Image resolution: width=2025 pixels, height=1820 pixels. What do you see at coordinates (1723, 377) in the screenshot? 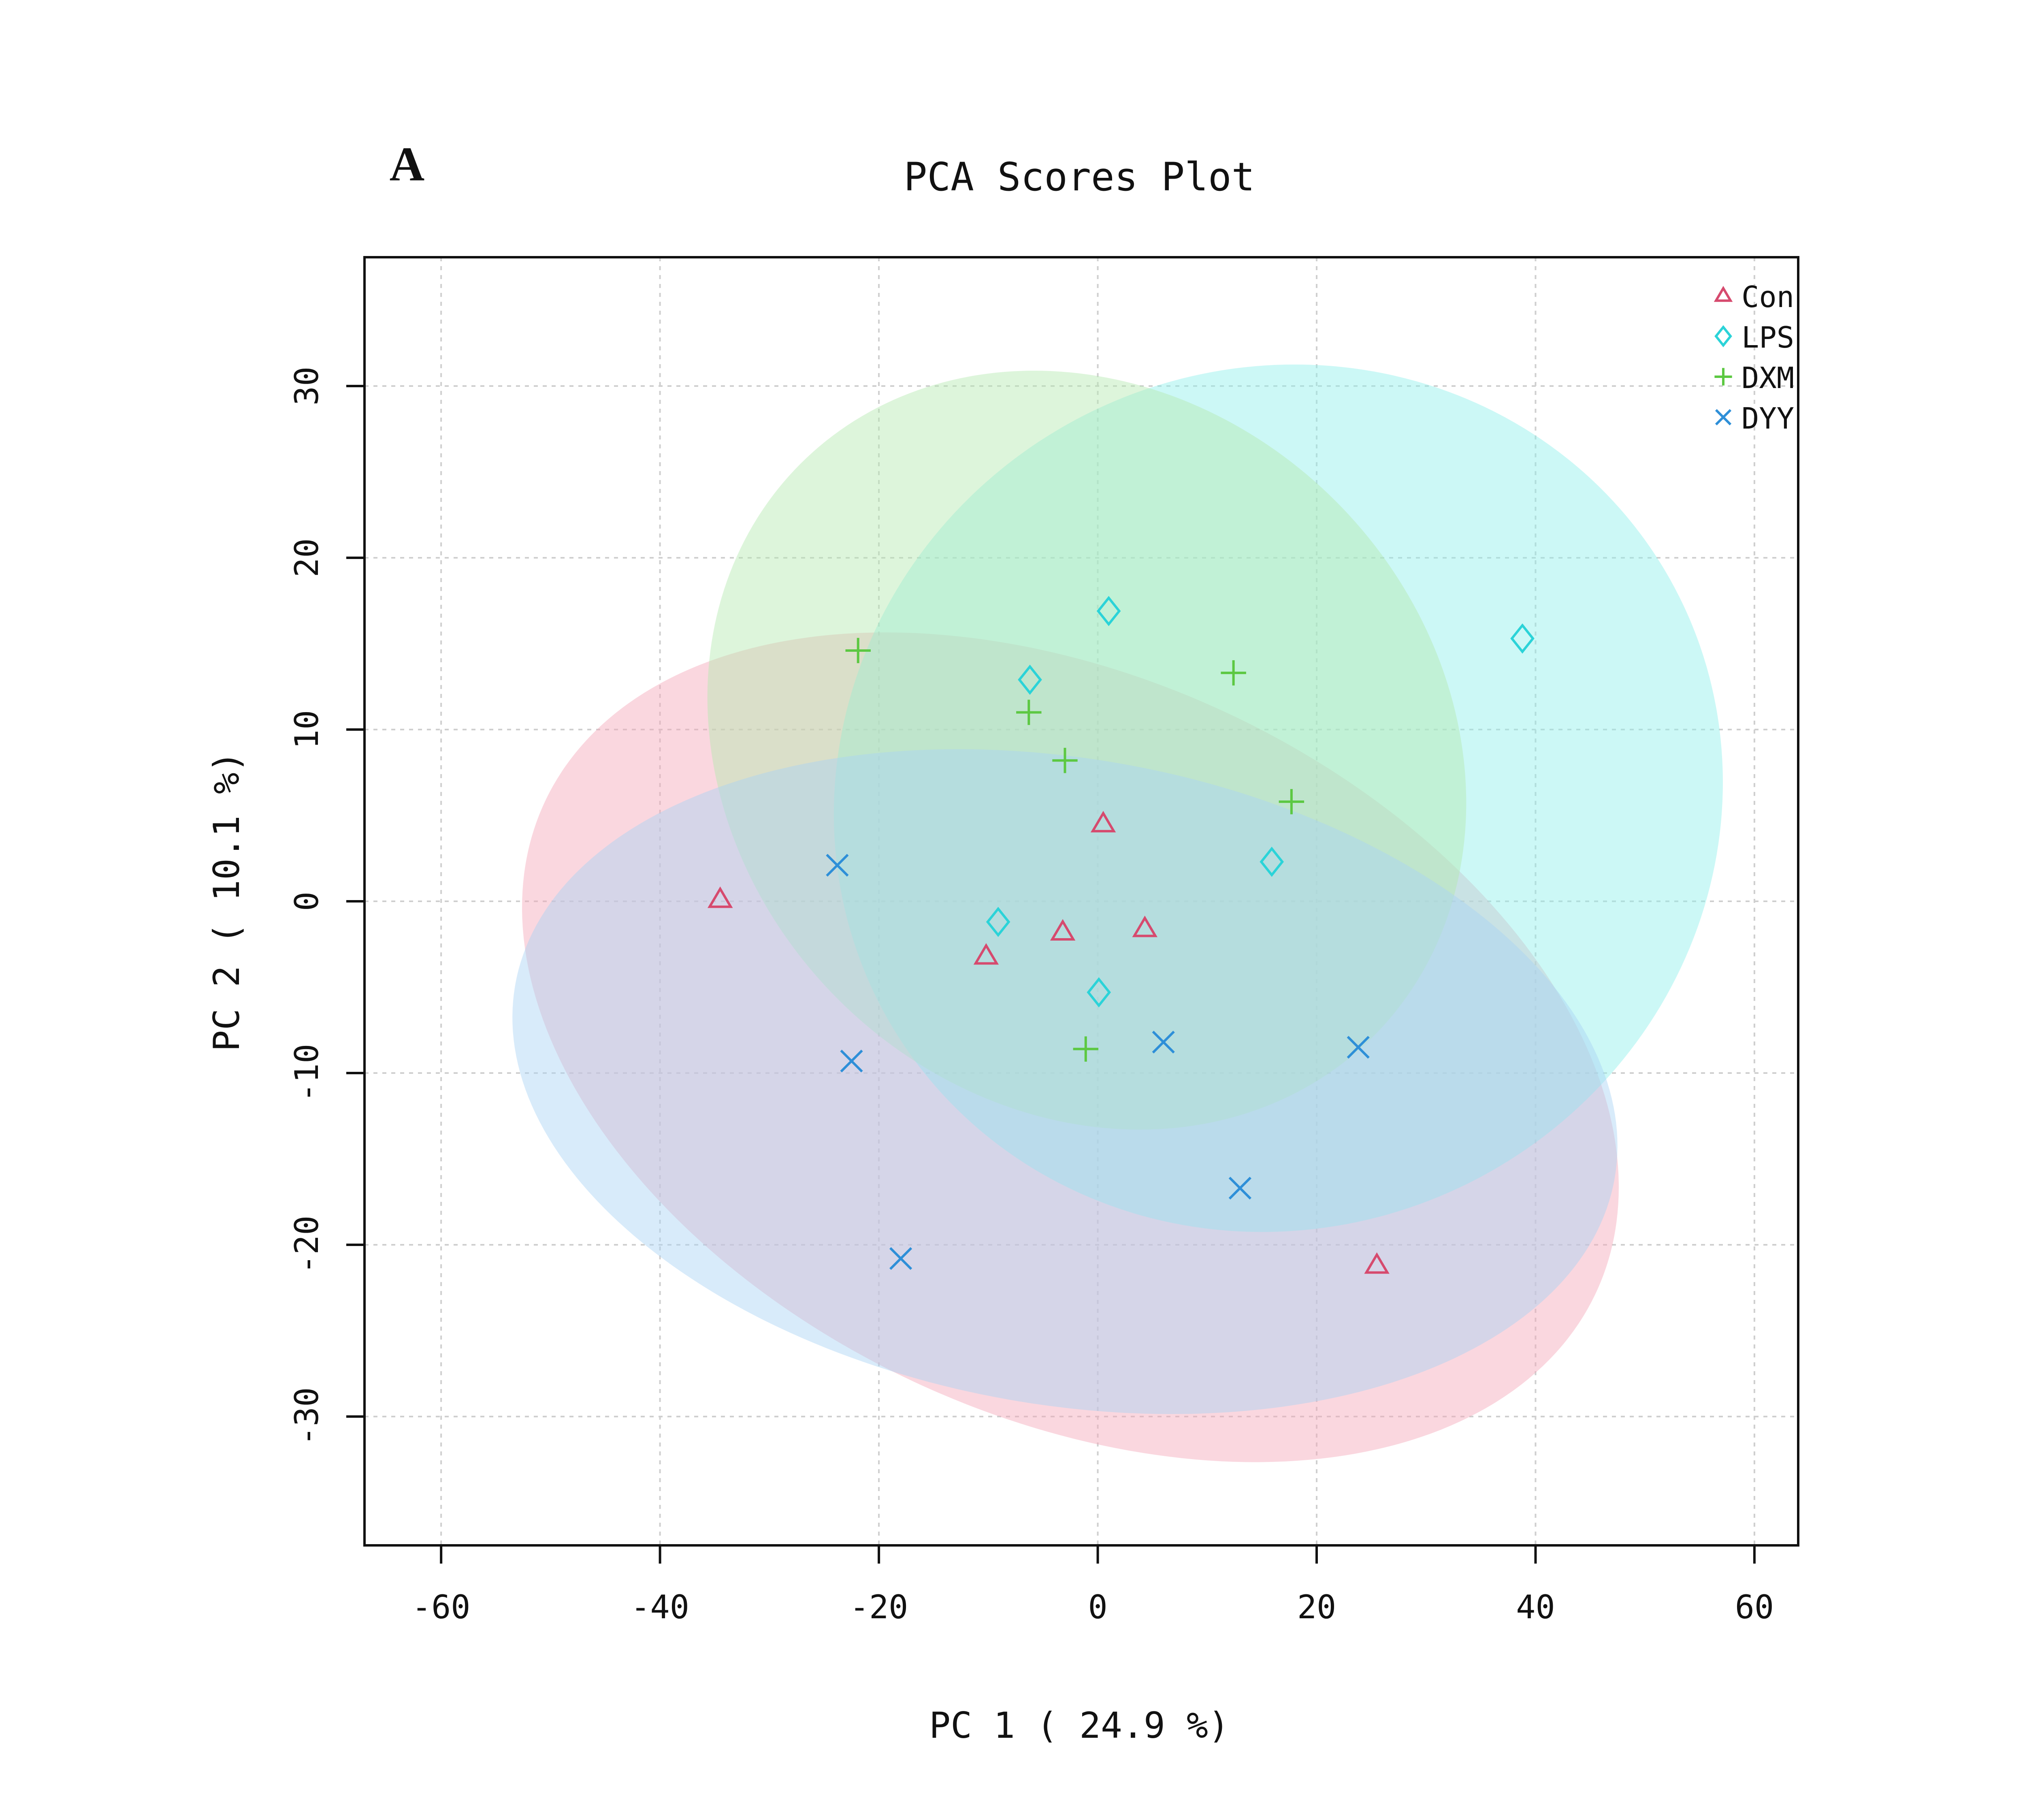
I see `legend-marker-dxm` at bounding box center [1723, 377].